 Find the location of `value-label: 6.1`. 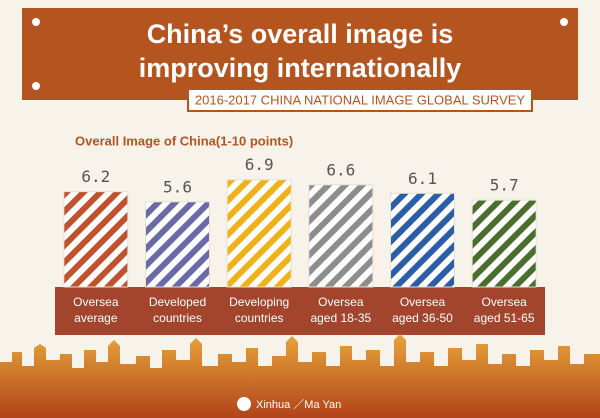

value-label: 6.1 is located at coordinates (422, 178).